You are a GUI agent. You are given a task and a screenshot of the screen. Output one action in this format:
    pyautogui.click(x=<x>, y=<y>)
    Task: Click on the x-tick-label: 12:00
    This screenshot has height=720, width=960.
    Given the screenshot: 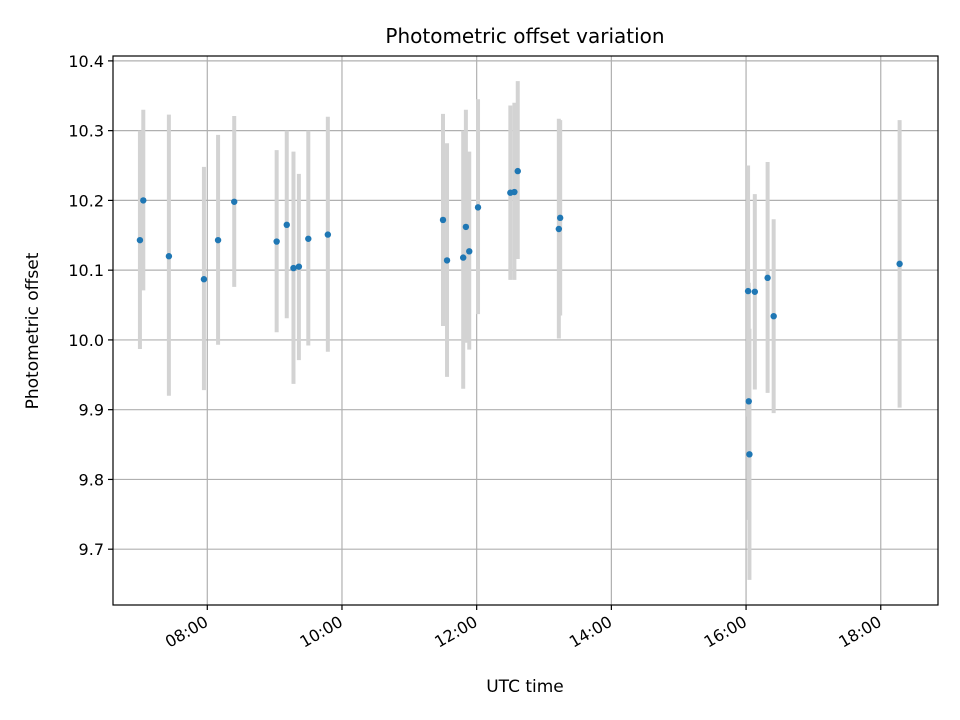 What is the action you would take?
    pyautogui.click(x=455, y=632)
    